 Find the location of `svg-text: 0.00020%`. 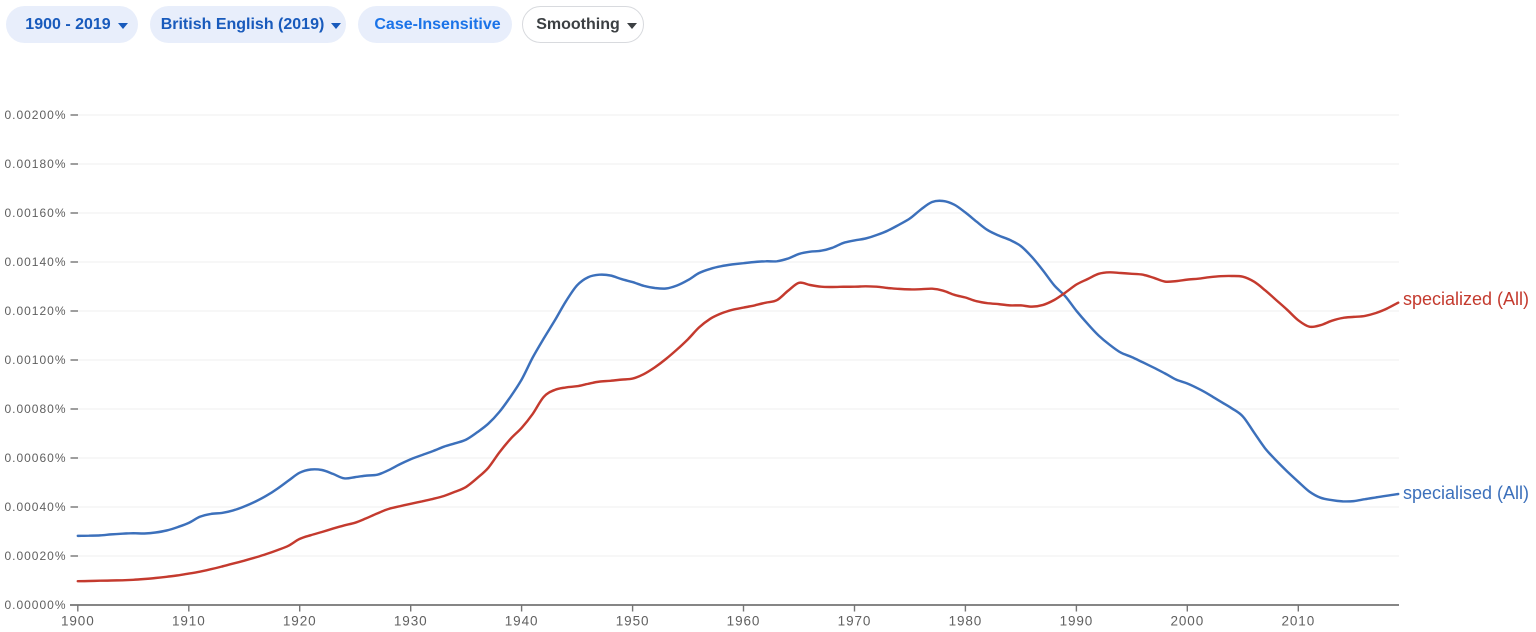

svg-text: 0.00020% is located at coordinates (35, 556).